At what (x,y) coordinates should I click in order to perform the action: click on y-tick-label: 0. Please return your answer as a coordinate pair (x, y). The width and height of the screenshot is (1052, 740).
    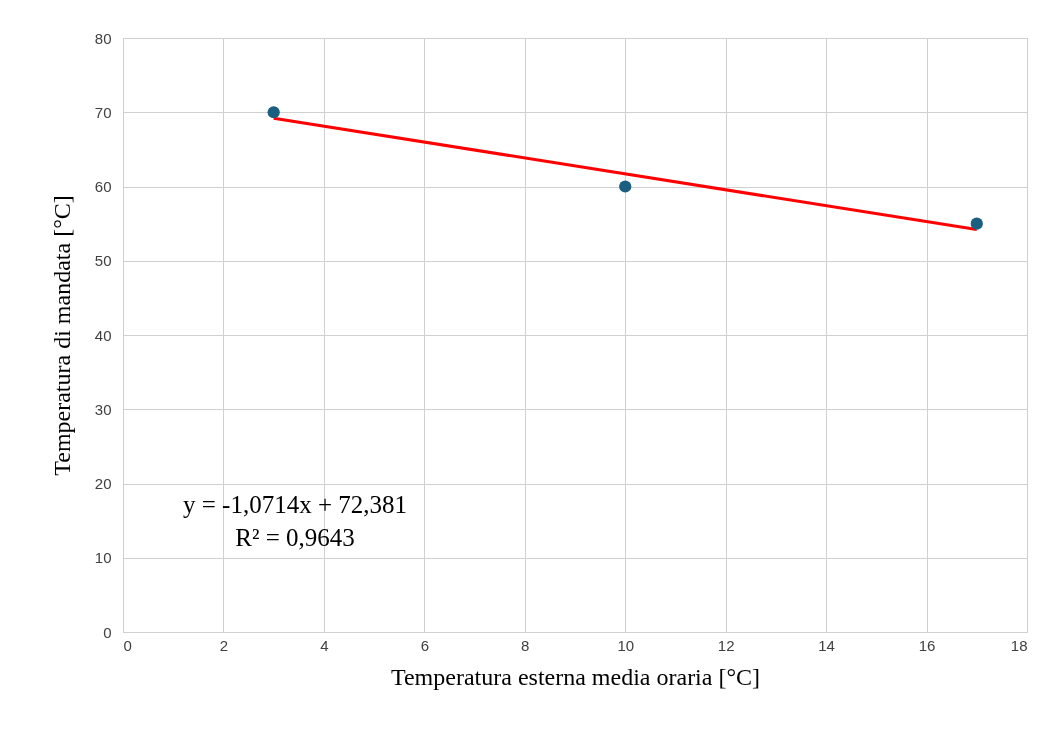
    Looking at the image, I should click on (107, 632).